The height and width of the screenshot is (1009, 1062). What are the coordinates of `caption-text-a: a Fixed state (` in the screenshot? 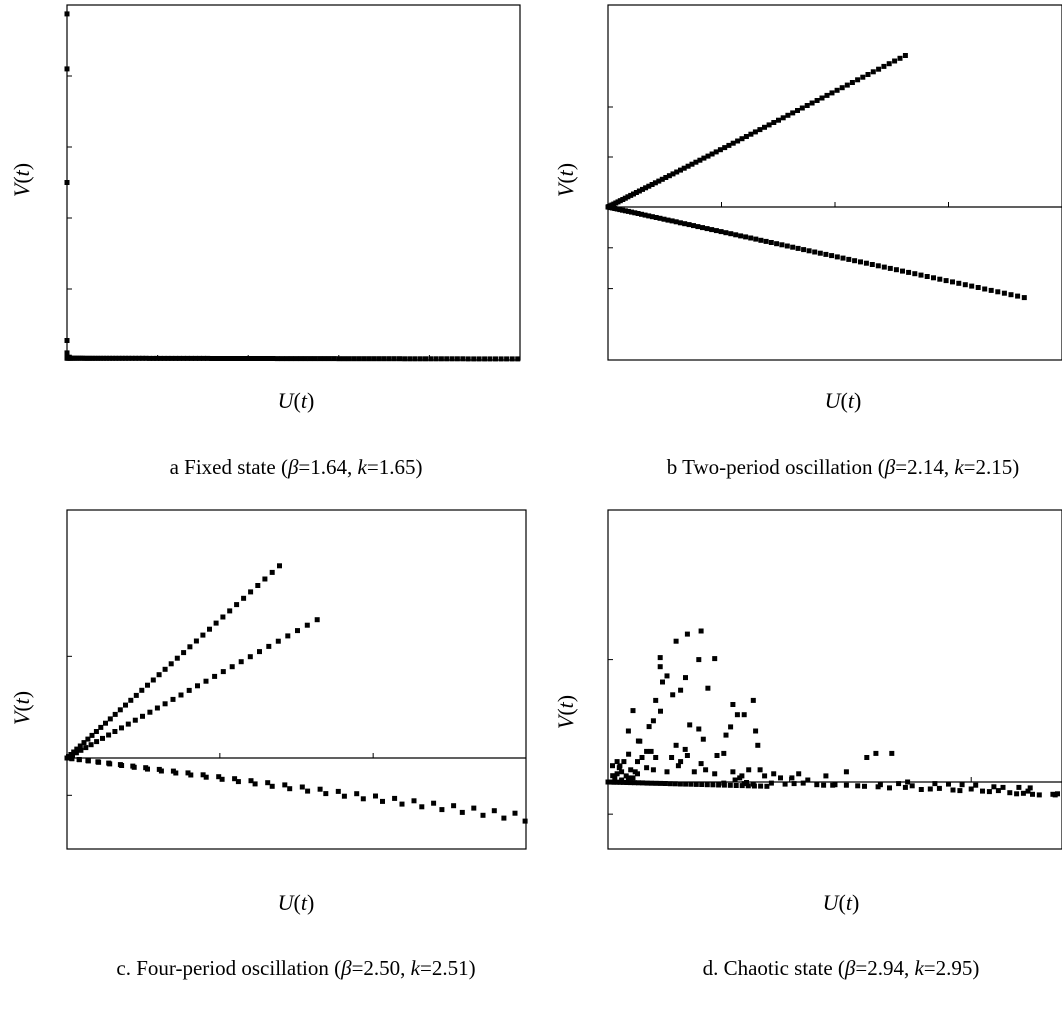 It's located at (228, 467).